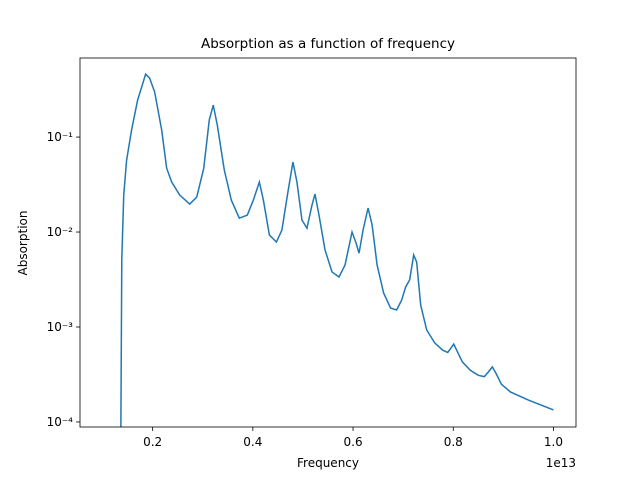  What do you see at coordinates (23, 243) in the screenshot?
I see `y-axis-label: Absorption` at bounding box center [23, 243].